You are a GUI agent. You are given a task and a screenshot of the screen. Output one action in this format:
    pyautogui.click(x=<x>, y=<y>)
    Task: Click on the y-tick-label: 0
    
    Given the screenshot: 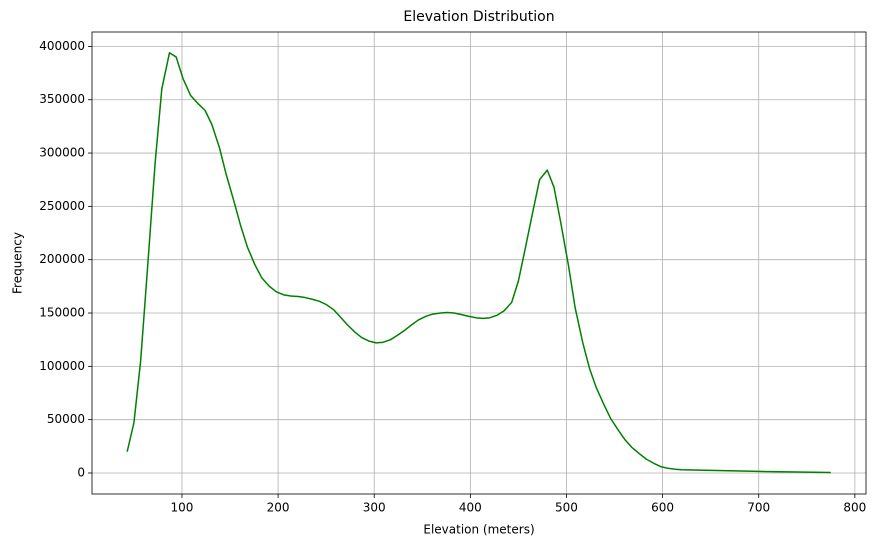 What is the action you would take?
    pyautogui.click(x=81, y=472)
    